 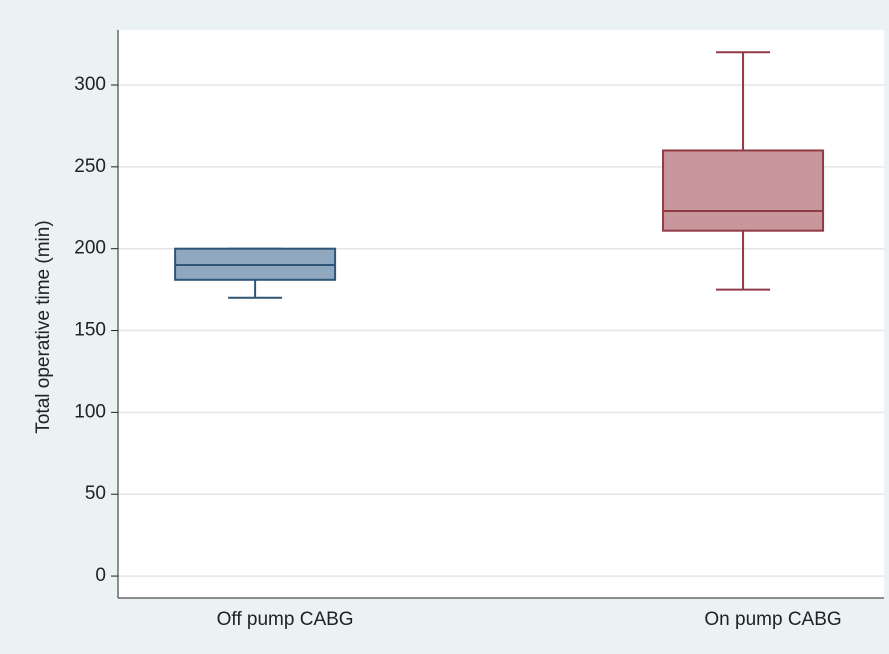 What do you see at coordinates (743, 190) in the screenshot?
I see `box` at bounding box center [743, 190].